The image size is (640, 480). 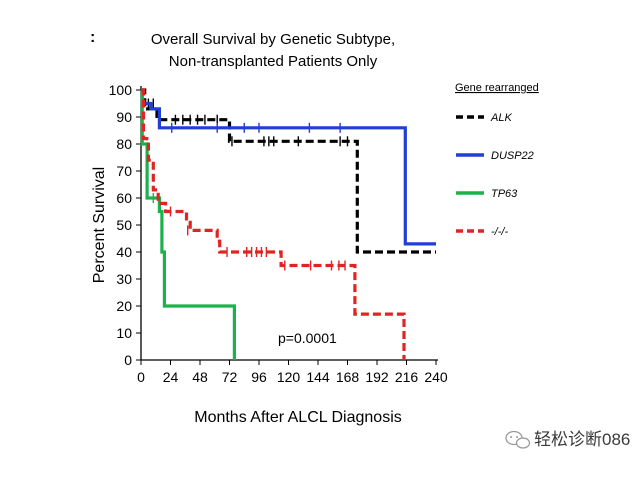 I want to click on x-tick-label: 240, so click(x=436, y=377).